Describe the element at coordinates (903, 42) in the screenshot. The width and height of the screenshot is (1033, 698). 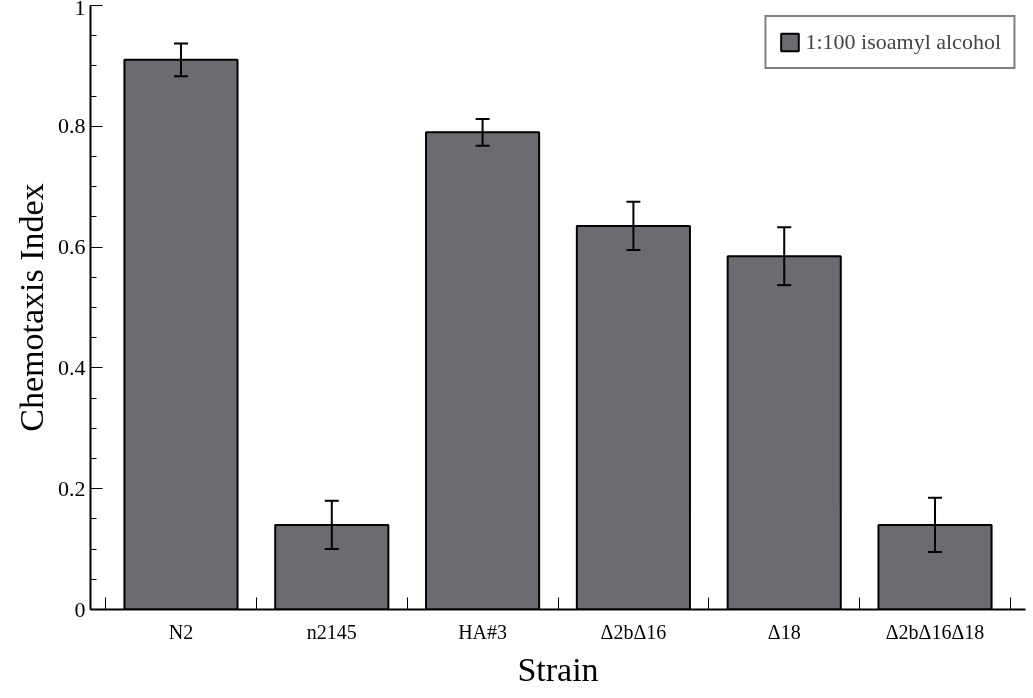
I see `legend-label: 1:100 isoamyl alcohol` at that location.